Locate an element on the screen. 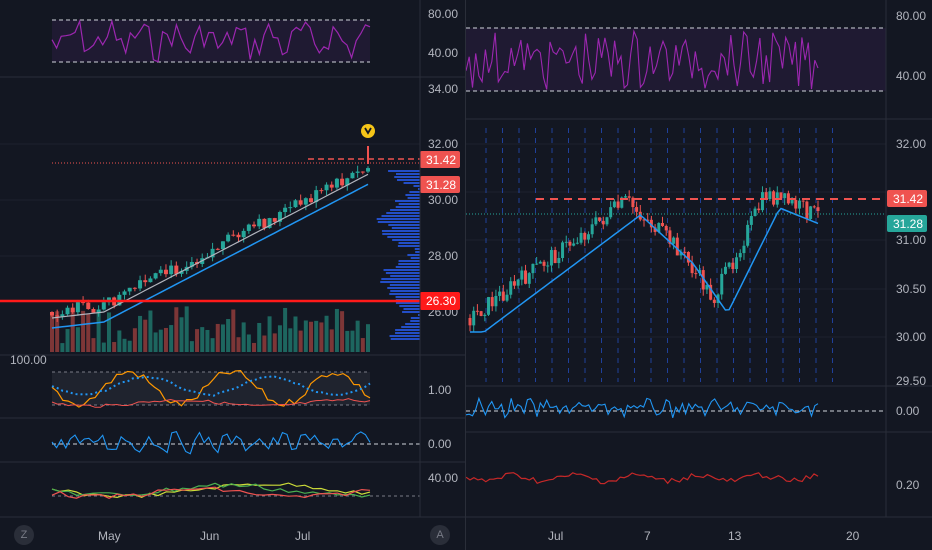 This screenshot has height=550, width=932. right-time-tick: 13 is located at coordinates (735, 536).